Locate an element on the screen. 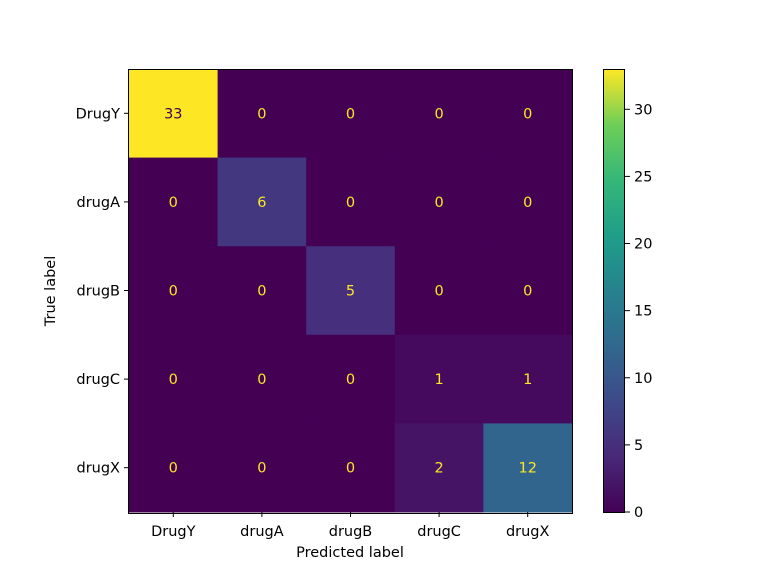 The image size is (768, 576). colorbar-tick-label: 20 is located at coordinates (643, 245).